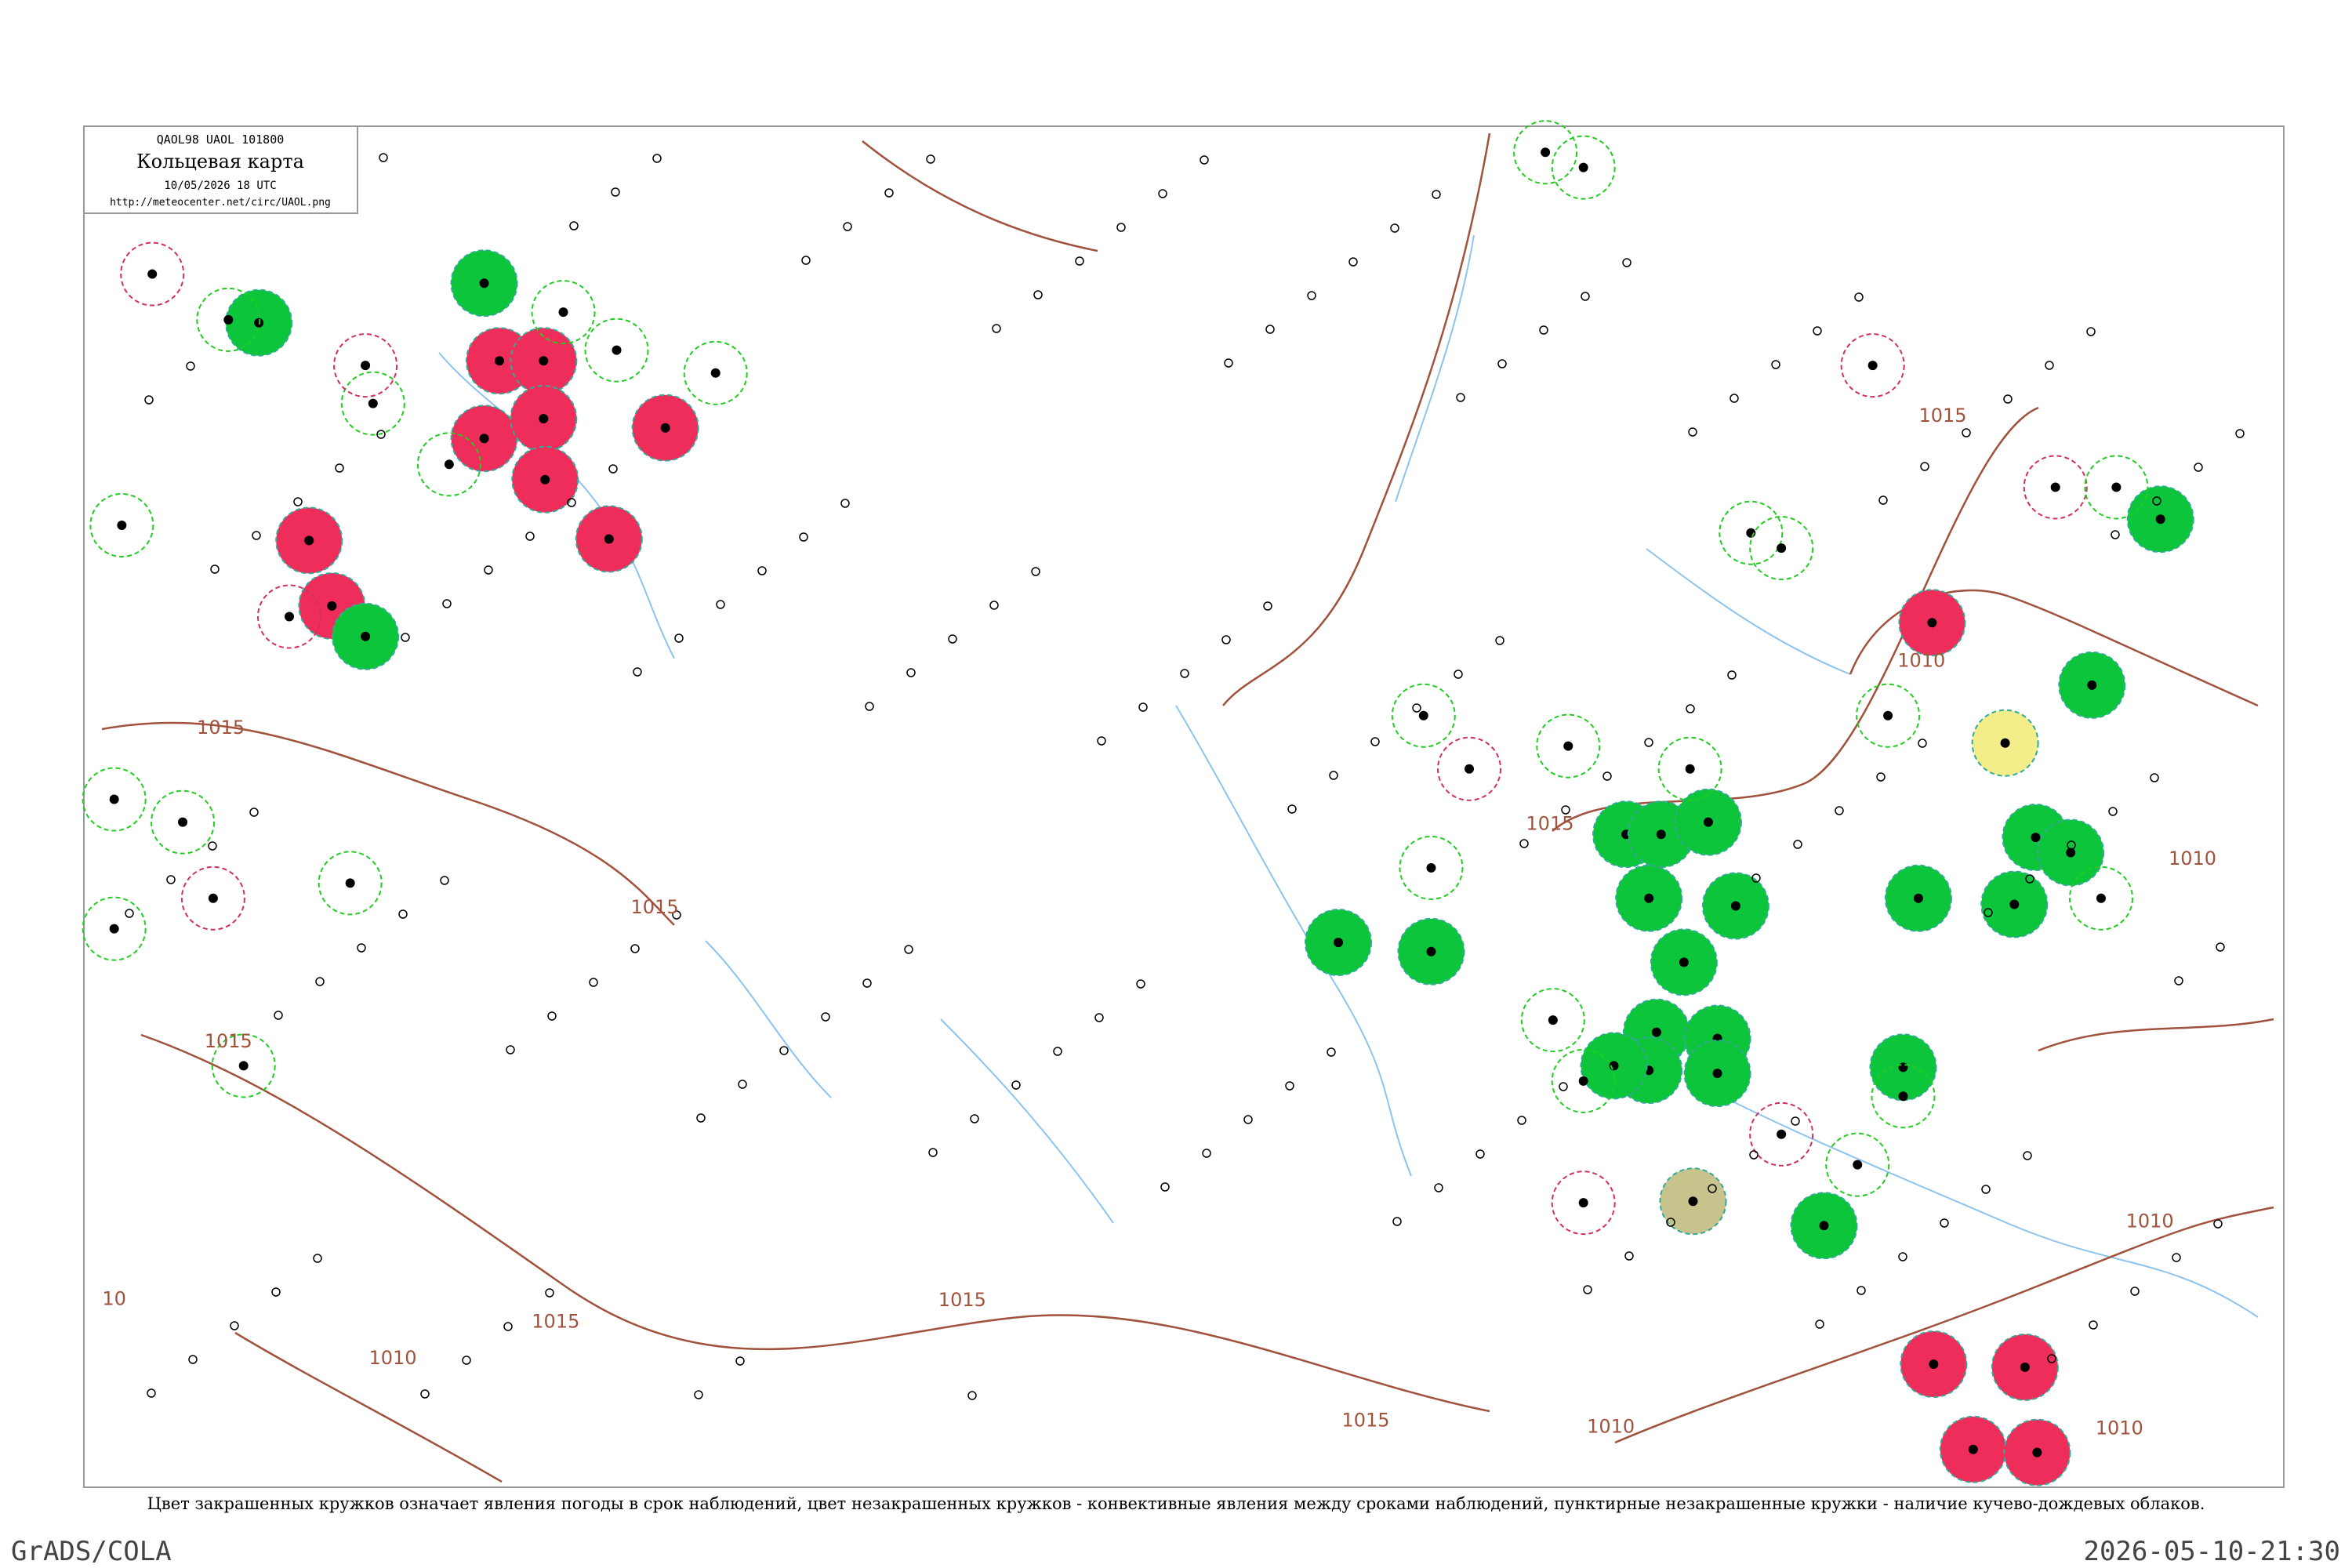 The image size is (2352, 1568). Describe the element at coordinates (220, 186) in the screenshot. I see `header-time: 10/05/2026 18 UTC` at that location.